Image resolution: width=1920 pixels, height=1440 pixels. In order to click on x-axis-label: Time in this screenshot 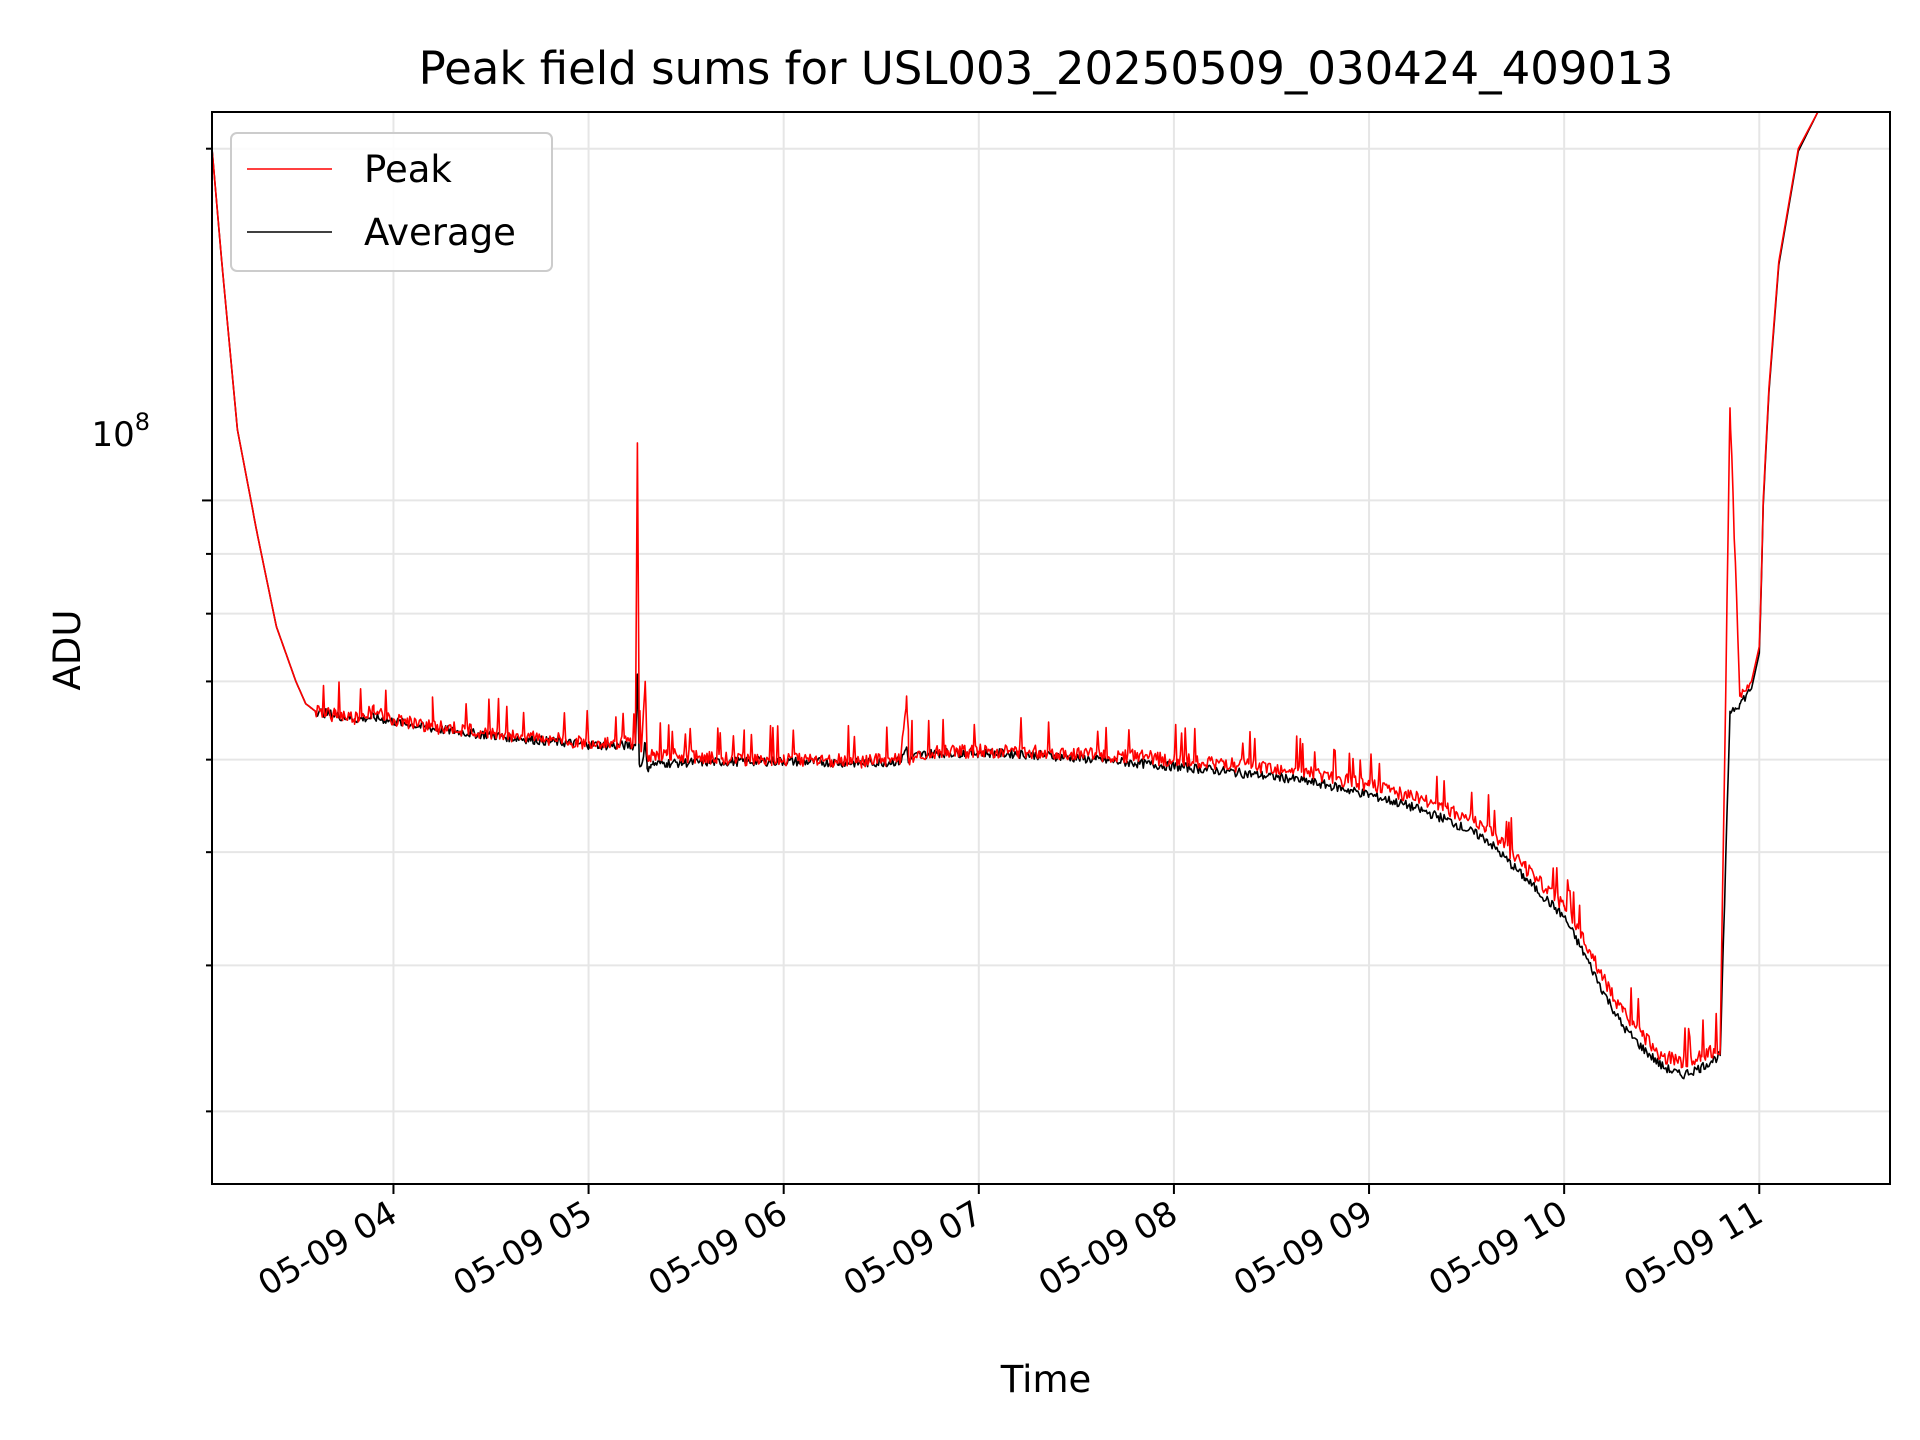, I will do `click(1046, 1379)`.